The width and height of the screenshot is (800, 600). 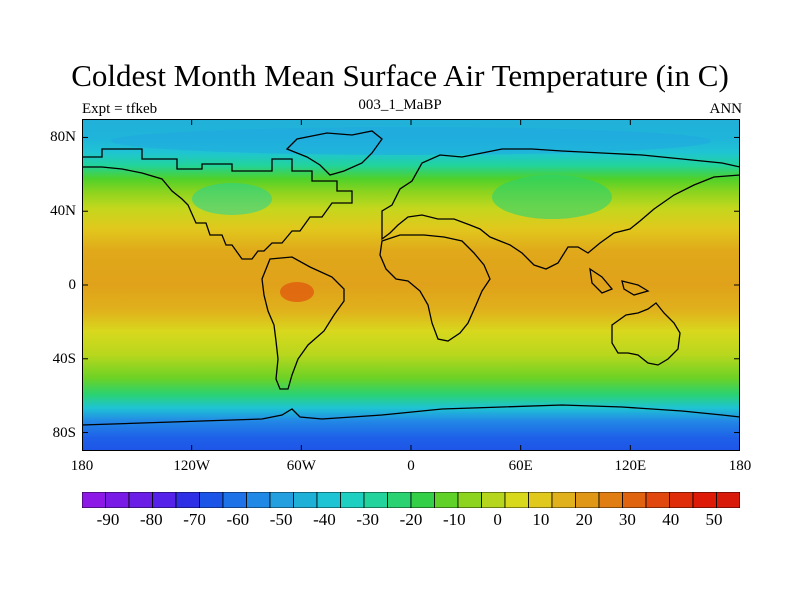 What do you see at coordinates (301, 466) in the screenshot?
I see `lon-label: 60W` at bounding box center [301, 466].